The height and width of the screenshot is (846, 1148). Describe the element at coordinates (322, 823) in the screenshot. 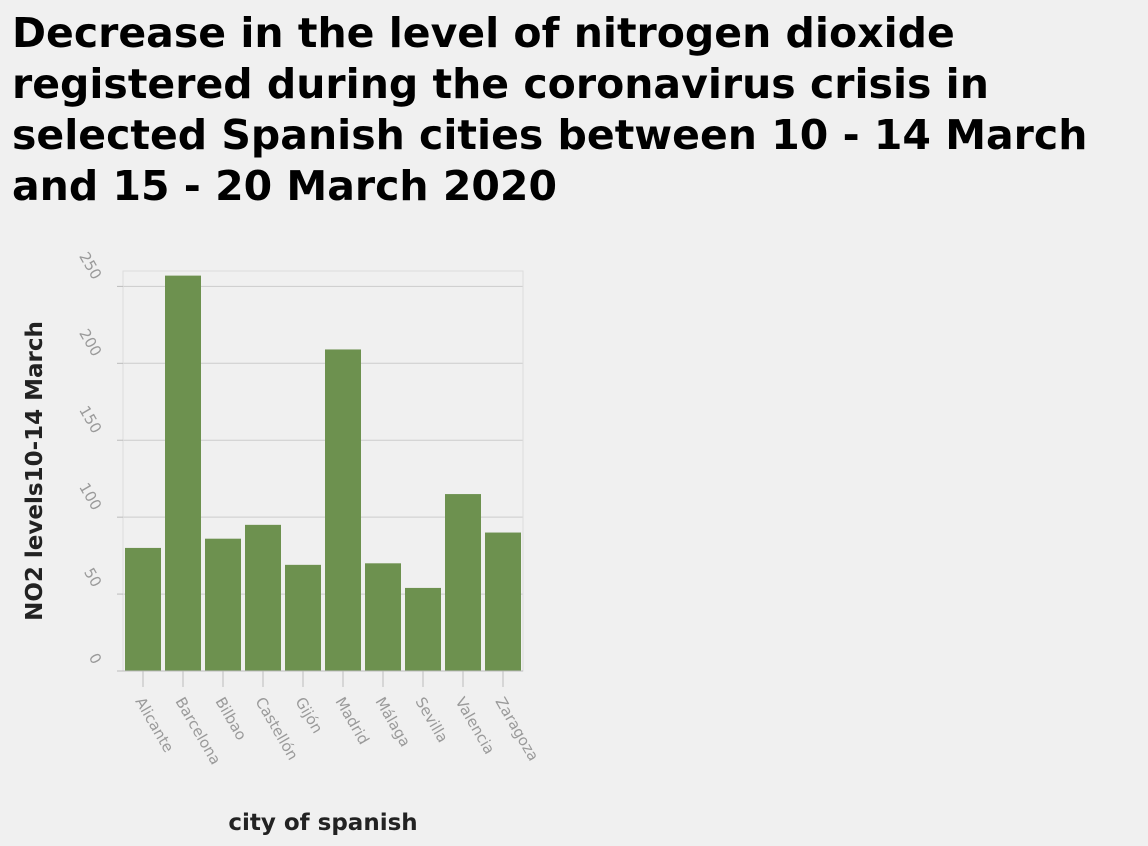

I see `x-axis-title: city of spanish` at that location.